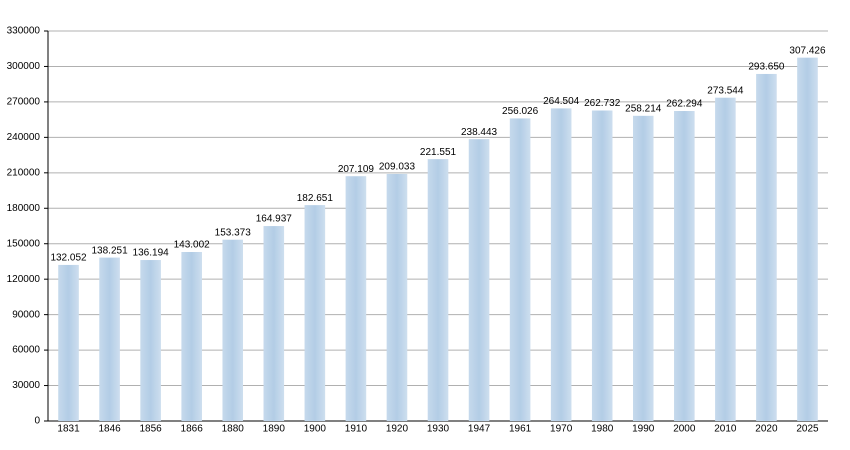 The width and height of the screenshot is (850, 450). Describe the element at coordinates (151, 253) in the screenshot. I see `value-label: 136.194` at that location.